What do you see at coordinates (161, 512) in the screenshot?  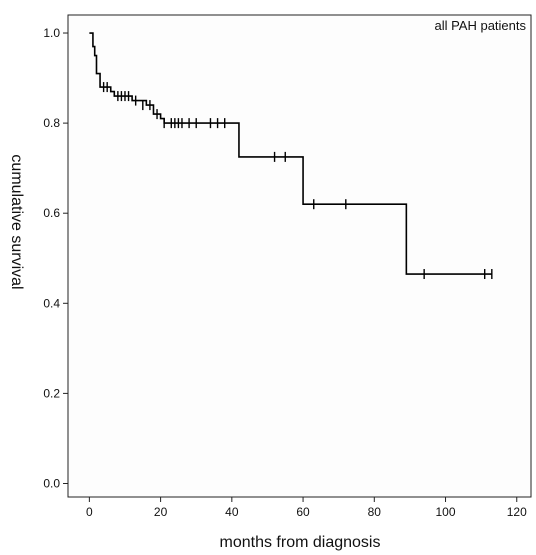 I see `x-tick-label: 20` at bounding box center [161, 512].